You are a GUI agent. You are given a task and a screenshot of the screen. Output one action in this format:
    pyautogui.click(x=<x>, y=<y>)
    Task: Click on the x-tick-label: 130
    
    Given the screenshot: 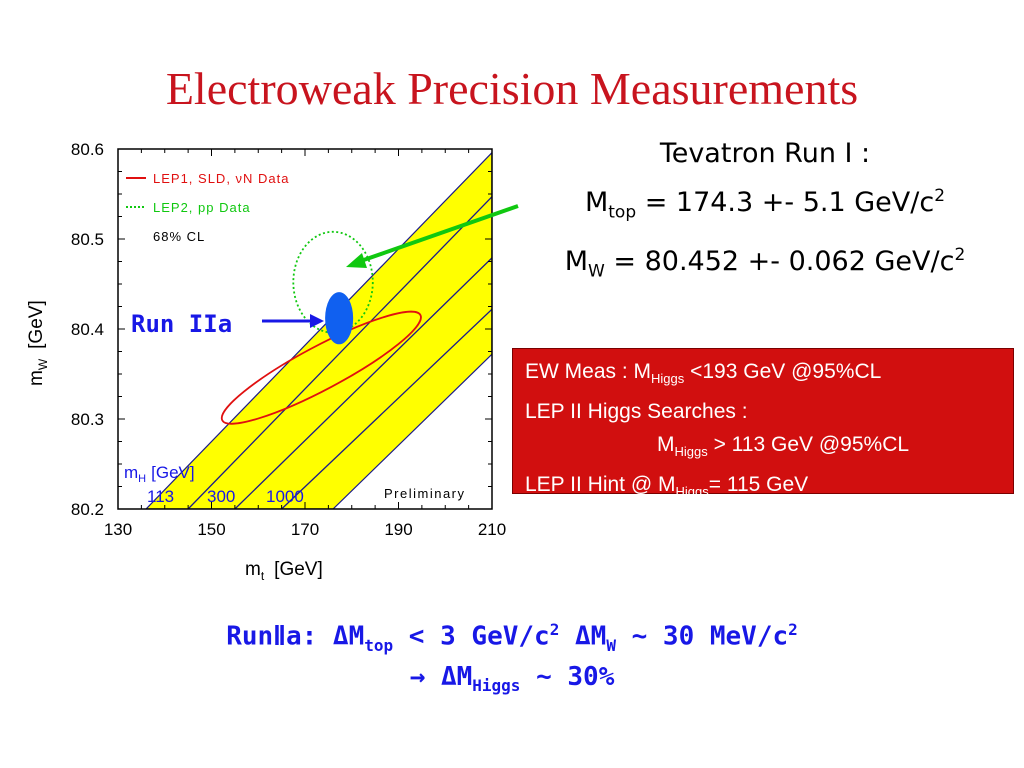 What is the action you would take?
    pyautogui.click(x=118, y=529)
    